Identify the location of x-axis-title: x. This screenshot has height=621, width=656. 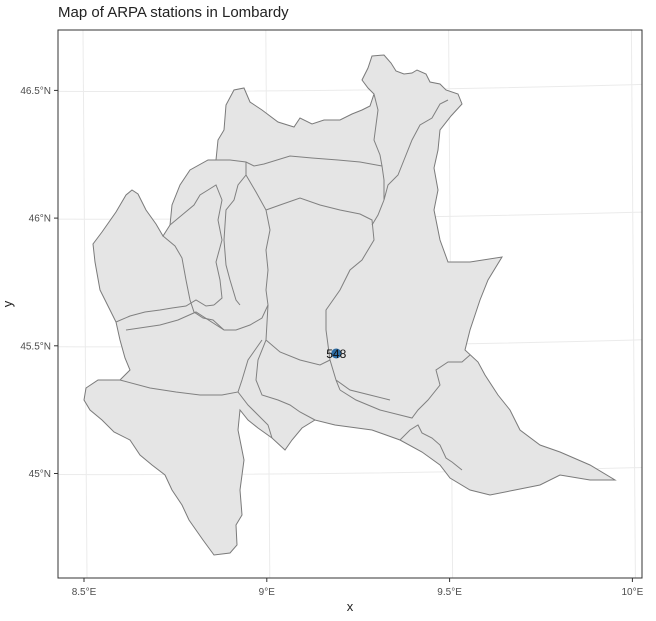
(350, 606).